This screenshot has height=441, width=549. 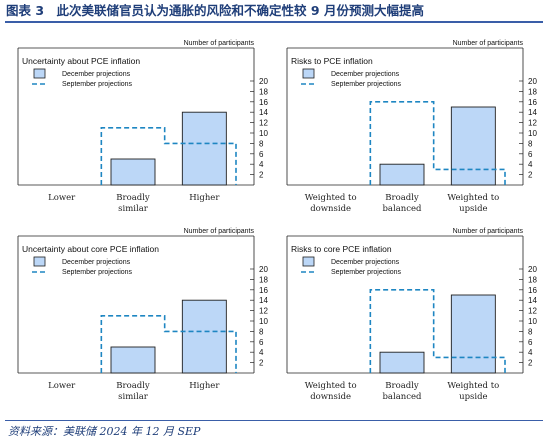 What do you see at coordinates (274, 22) in the screenshot?
I see `title-rule` at bounding box center [274, 22].